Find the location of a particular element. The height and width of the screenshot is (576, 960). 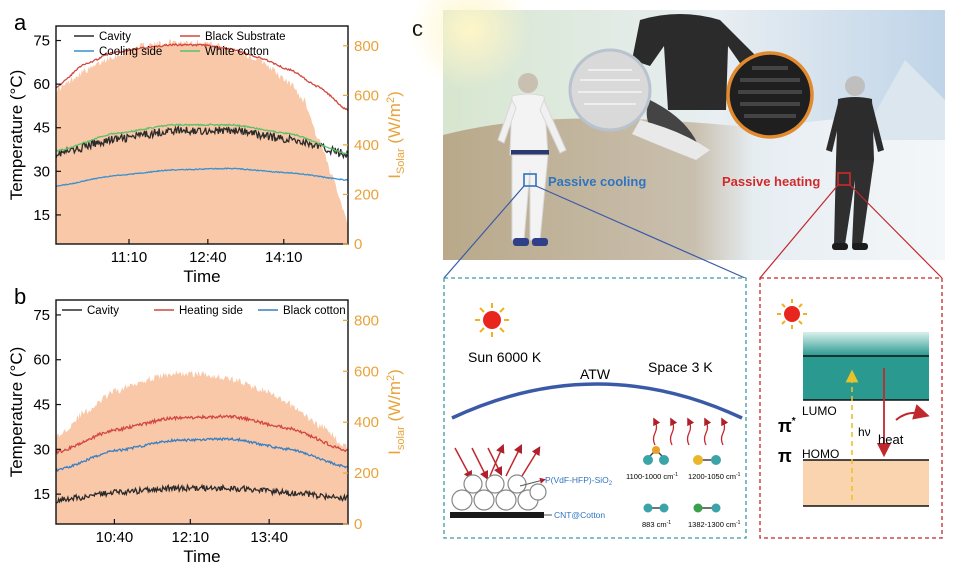

legend-label: White cotton is located at coordinates (237, 52).